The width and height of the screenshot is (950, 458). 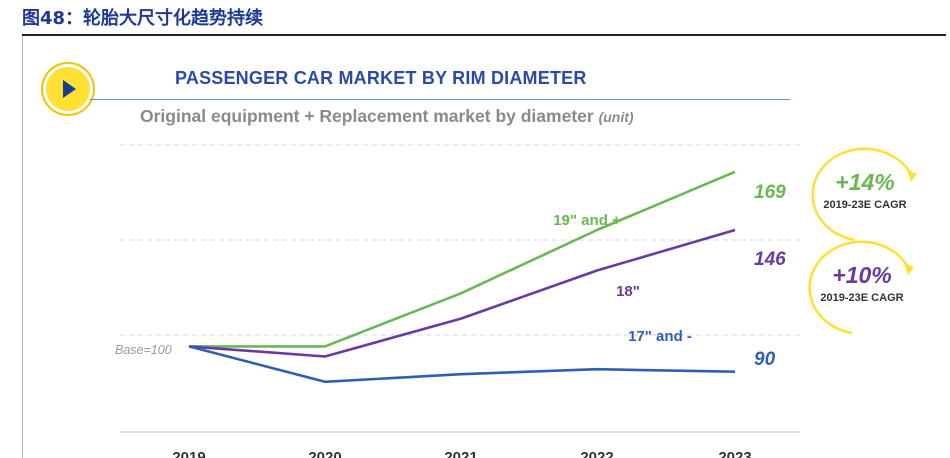 I want to click on frame-border, so click(x=22, y=247).